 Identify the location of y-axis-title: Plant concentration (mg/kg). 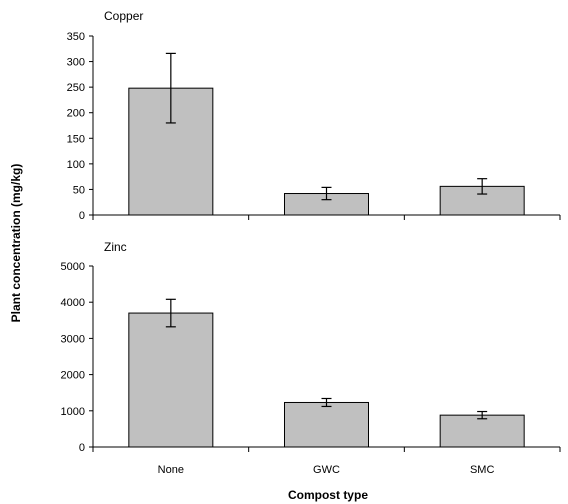
(16, 243).